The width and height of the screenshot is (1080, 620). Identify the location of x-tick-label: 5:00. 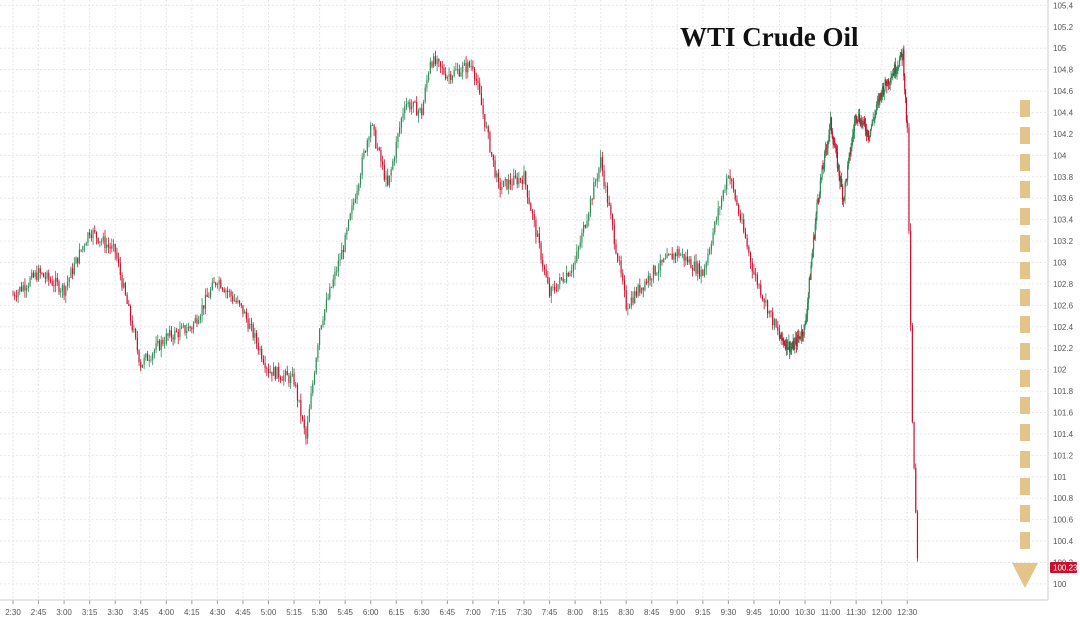
(269, 612).